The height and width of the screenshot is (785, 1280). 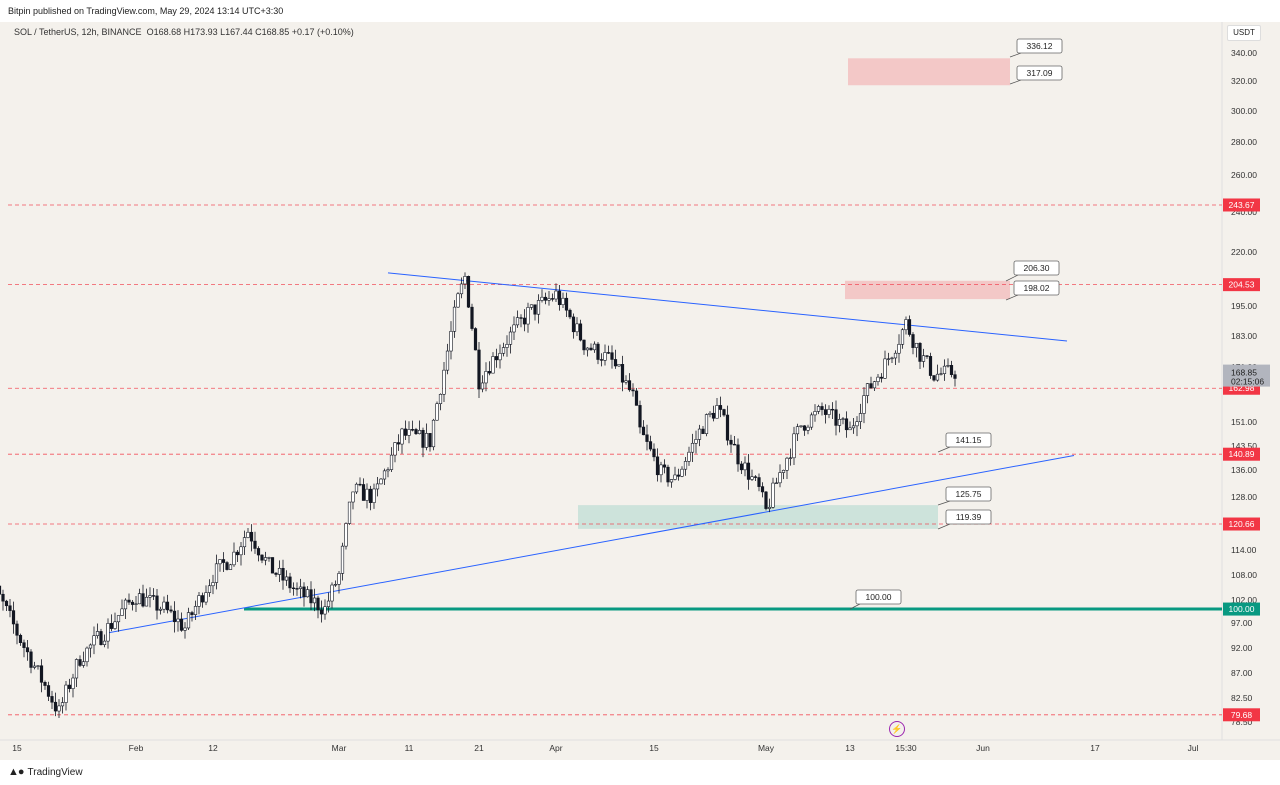 I want to click on level-tag: 243.67, so click(x=1241, y=205).